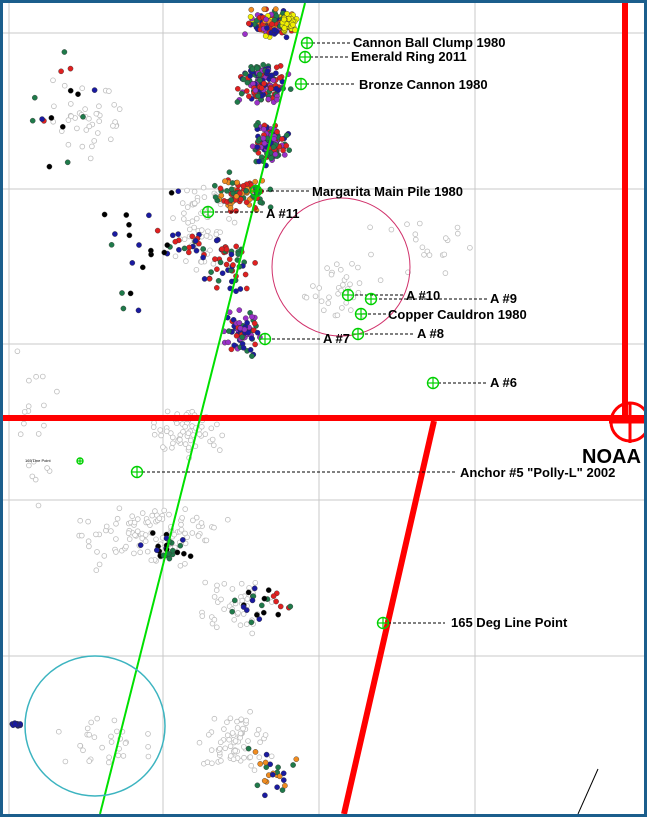 This screenshot has width=647, height=817. I want to click on boundary-diagonal-line, so click(389, 617).